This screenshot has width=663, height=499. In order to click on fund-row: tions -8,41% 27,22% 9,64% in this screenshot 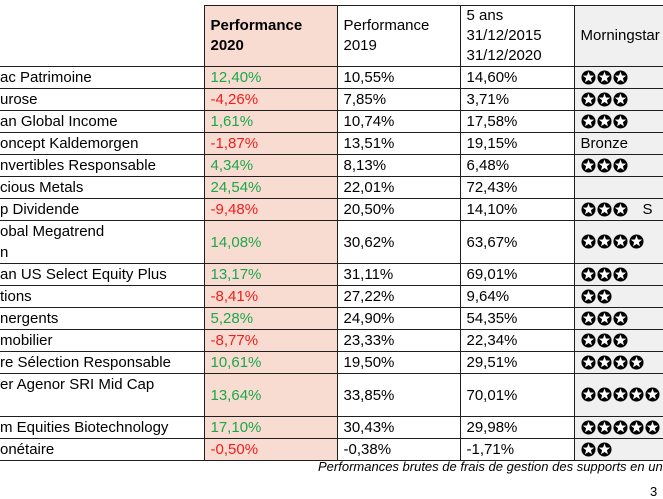, I will do `click(331, 296)`.